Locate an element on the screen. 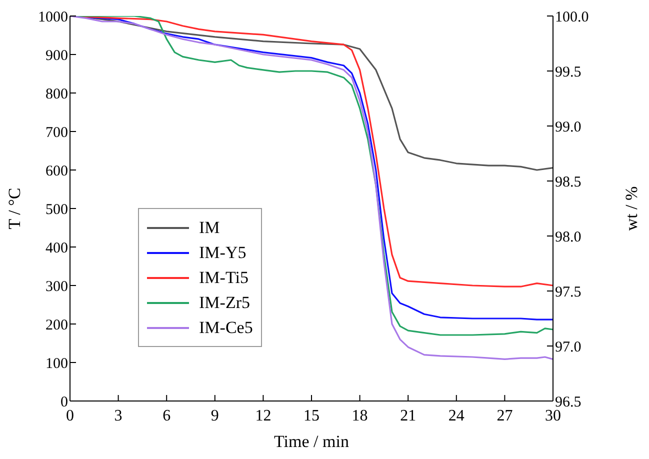  x-tick-label: 6 is located at coordinates (166, 415).